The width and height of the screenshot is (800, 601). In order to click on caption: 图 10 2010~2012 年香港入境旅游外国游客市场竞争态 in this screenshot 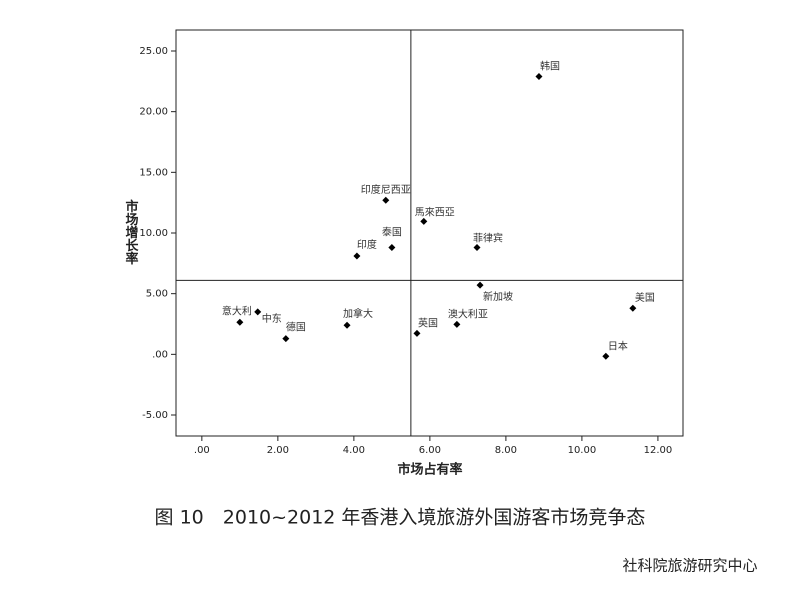, I will do `click(400, 518)`.